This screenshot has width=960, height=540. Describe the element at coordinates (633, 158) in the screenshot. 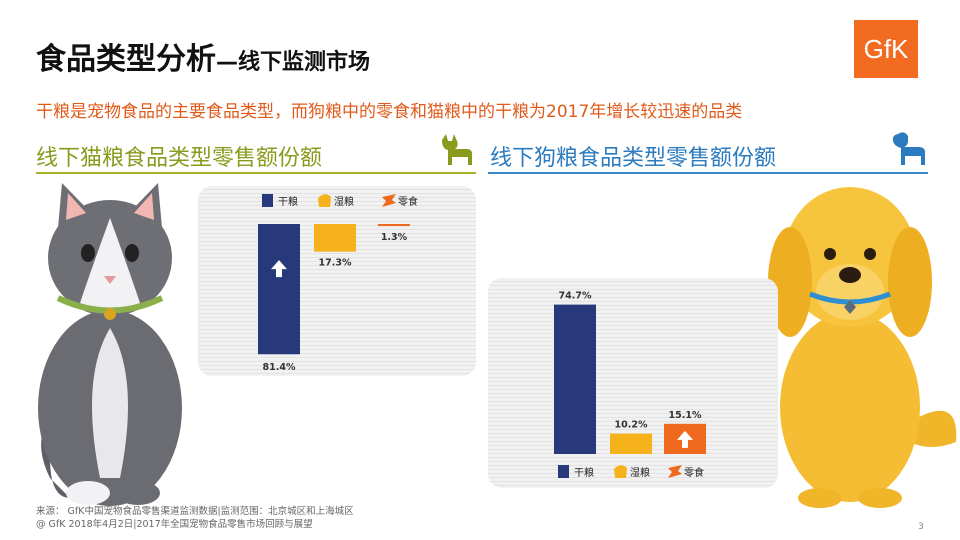

I see `dog-chart-title: 线下狗粮食品类型零售额份额` at that location.